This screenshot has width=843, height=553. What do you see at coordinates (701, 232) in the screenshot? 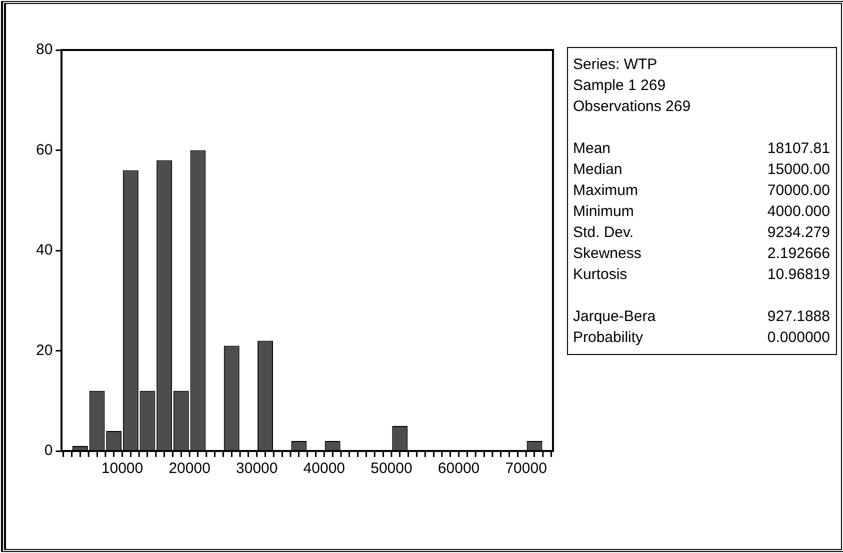
I see `text: Std. Dev. 9234.279` at bounding box center [701, 232].